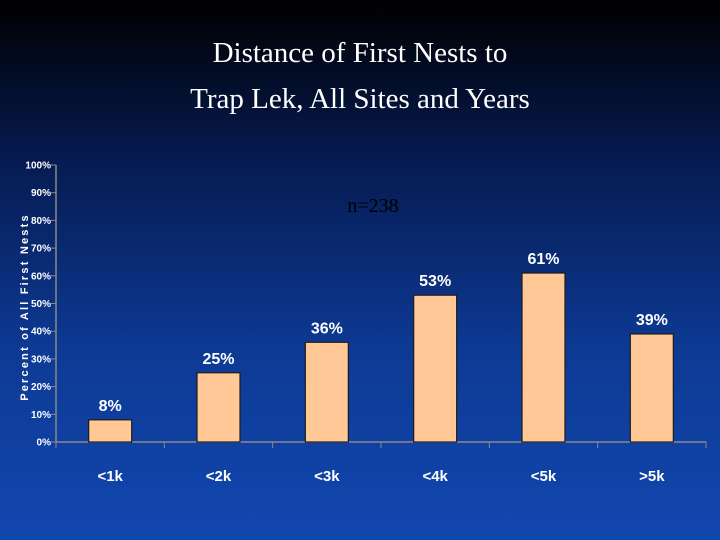 The image size is (720, 540). What do you see at coordinates (41, 249) in the screenshot?
I see `y-tick-label: 70%` at bounding box center [41, 249].